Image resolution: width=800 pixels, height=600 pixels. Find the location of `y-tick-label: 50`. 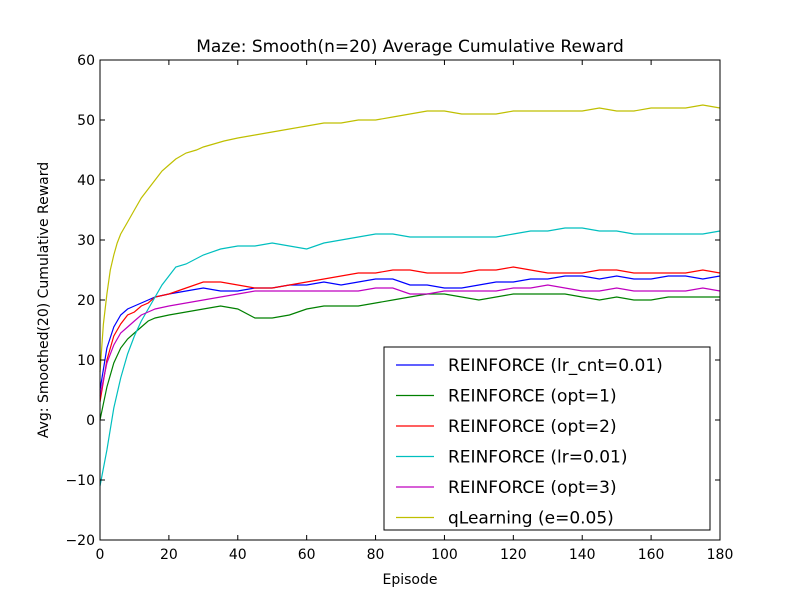

y-tick-label: 50 is located at coordinates (86, 121).